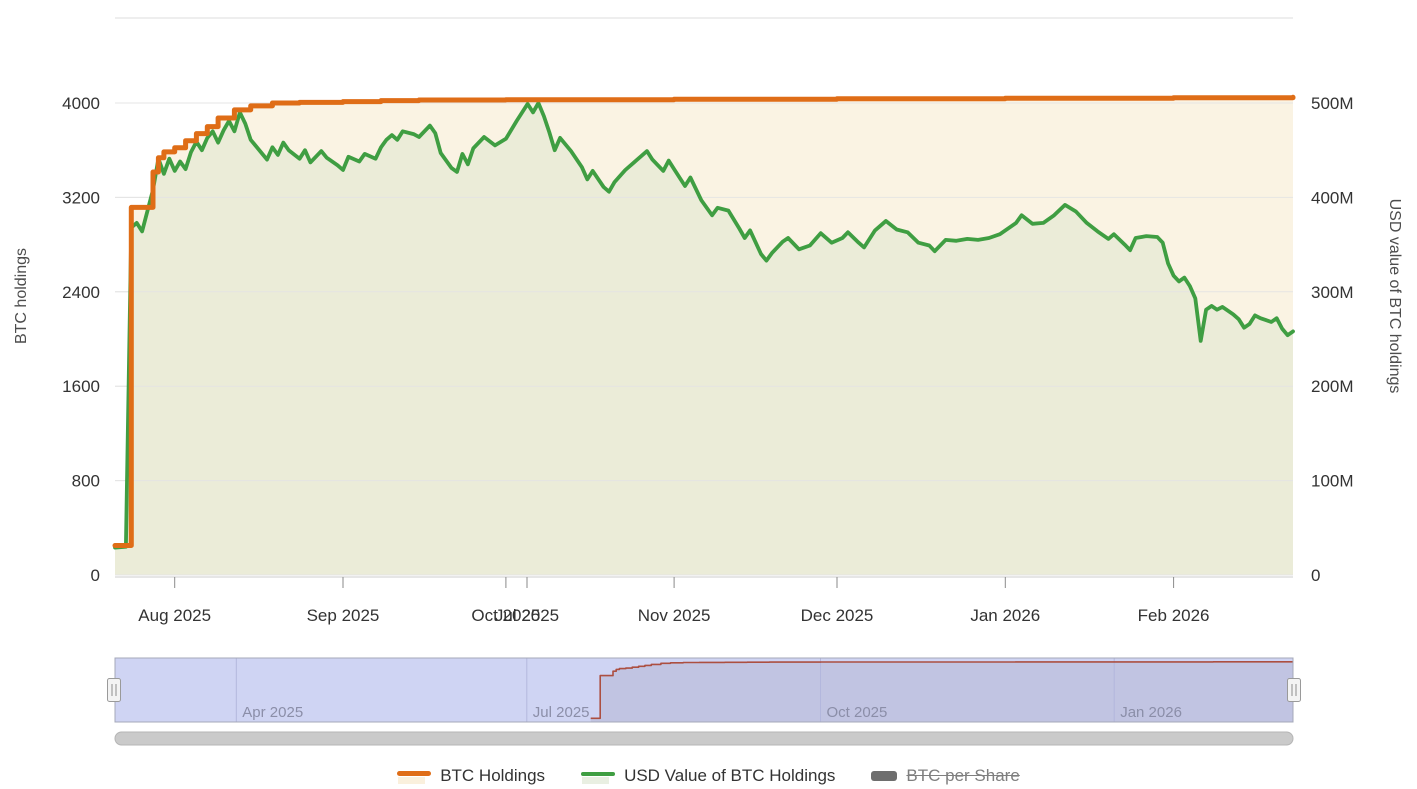 Image resolution: width=1417 pixels, height=789 pixels. I want to click on y-axis-right-tick-label: 0, so click(1315, 575).